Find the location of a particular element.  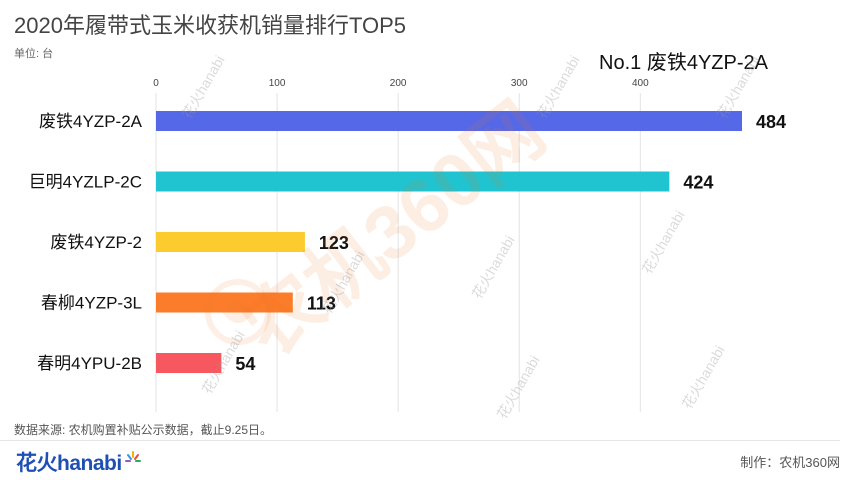

value-label: 113 is located at coordinates (321, 304).